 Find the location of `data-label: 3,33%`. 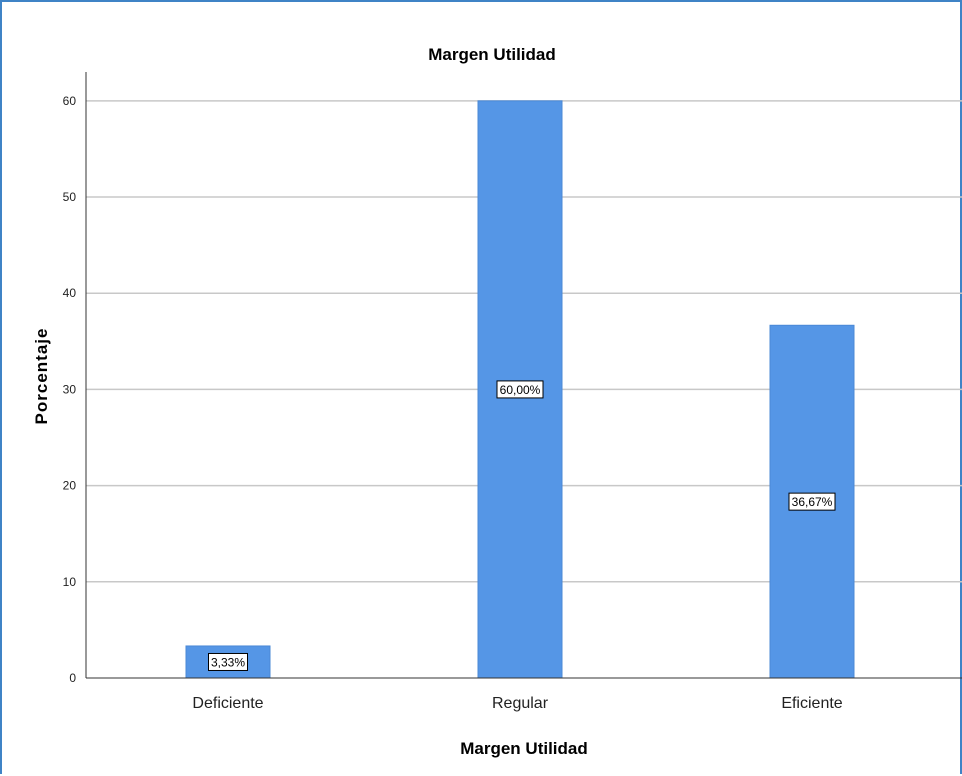

data-label: 3,33% is located at coordinates (228, 662).